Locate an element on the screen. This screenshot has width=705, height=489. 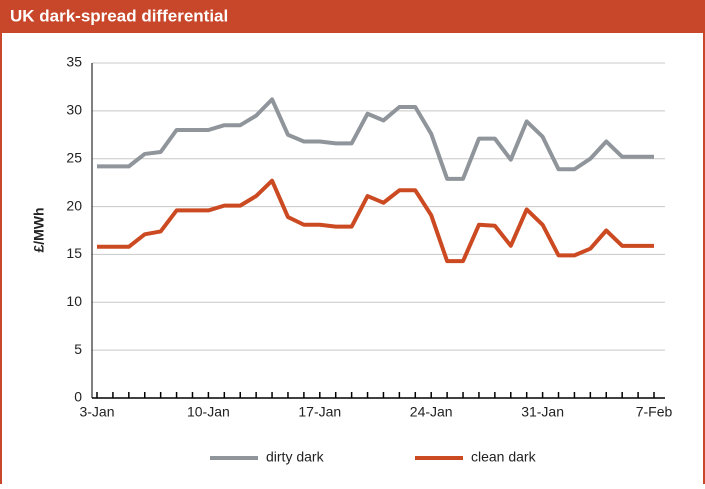
x-tick-label: 24-Jan is located at coordinates (431, 412).